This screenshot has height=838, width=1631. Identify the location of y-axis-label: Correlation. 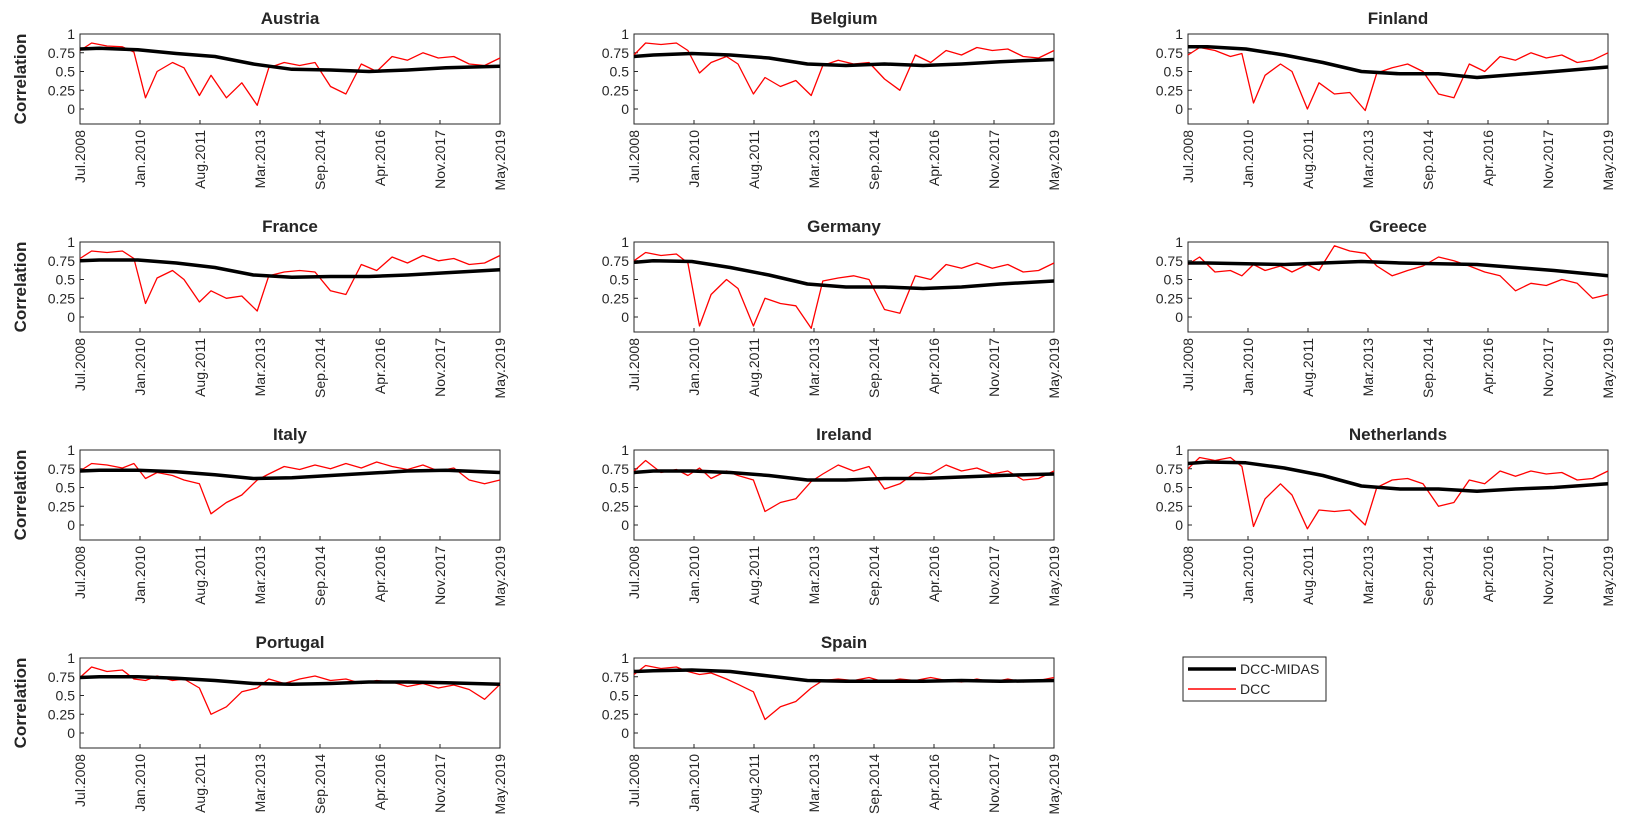
(20, 287).